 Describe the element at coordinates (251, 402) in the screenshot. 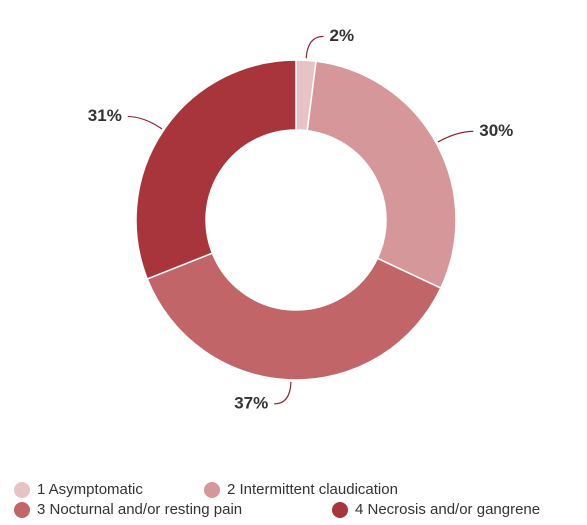

I see `value-label: 37%` at that location.